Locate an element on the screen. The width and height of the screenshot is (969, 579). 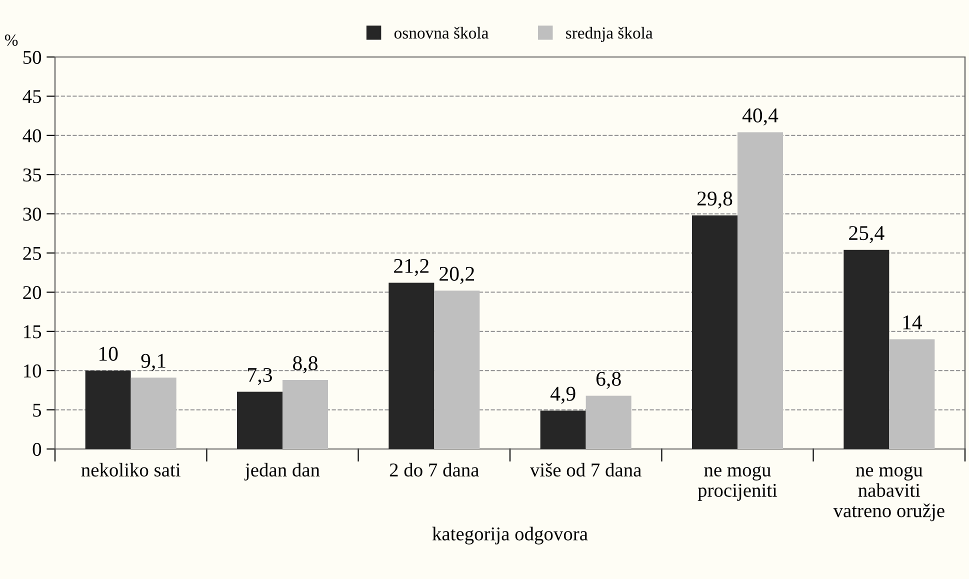
text: 6,8 is located at coordinates (608, 380).